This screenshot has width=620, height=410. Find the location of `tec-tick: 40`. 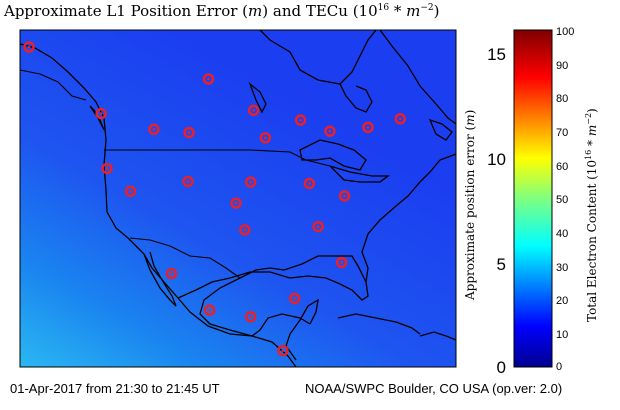

tec-tick: 40 is located at coordinates (562, 234).